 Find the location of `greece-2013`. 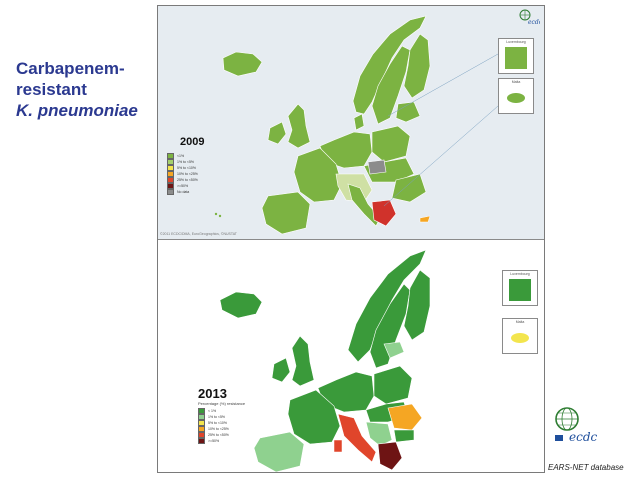

greece-2013 is located at coordinates (390, 456).